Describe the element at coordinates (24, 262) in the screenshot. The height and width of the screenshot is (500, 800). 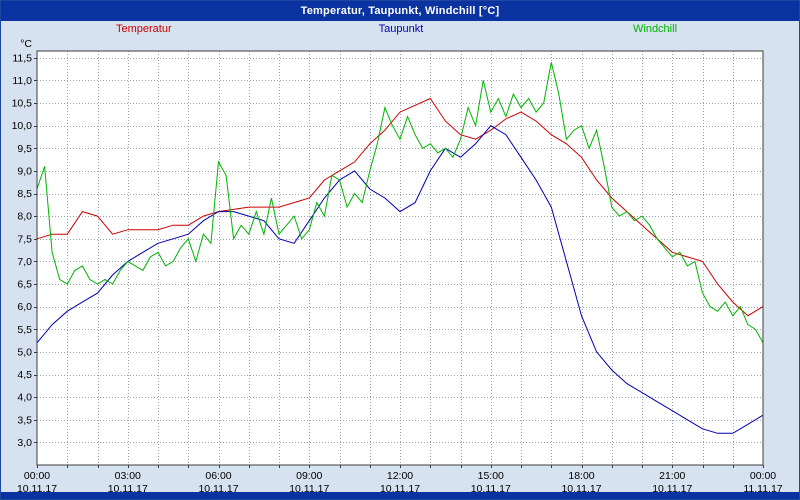
I see `svg-text: 7,0` at that location.